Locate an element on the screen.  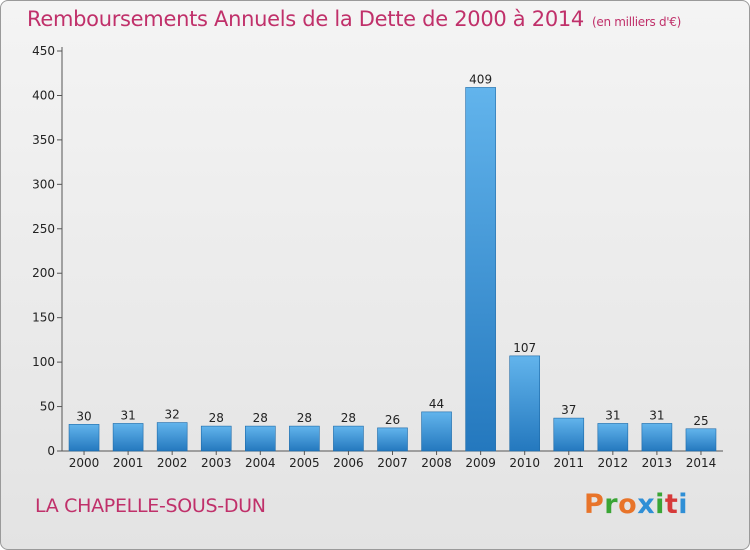
x-tick-label: 2011 is located at coordinates (568, 463).